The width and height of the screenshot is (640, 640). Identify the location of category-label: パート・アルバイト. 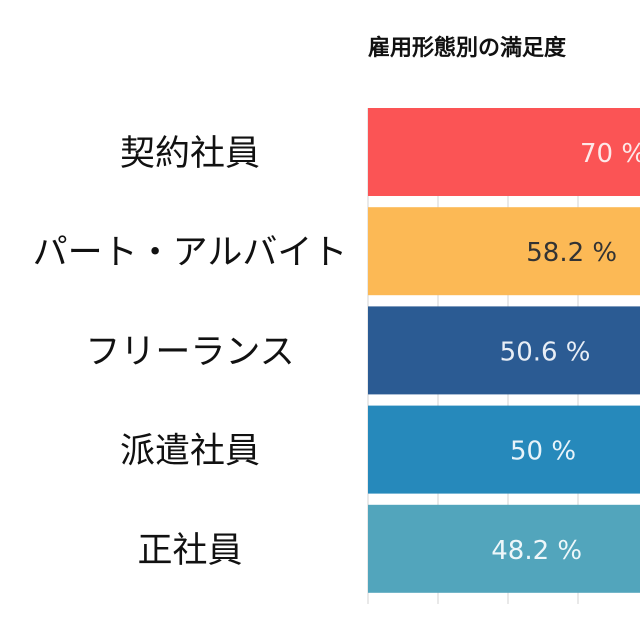
(190, 253).